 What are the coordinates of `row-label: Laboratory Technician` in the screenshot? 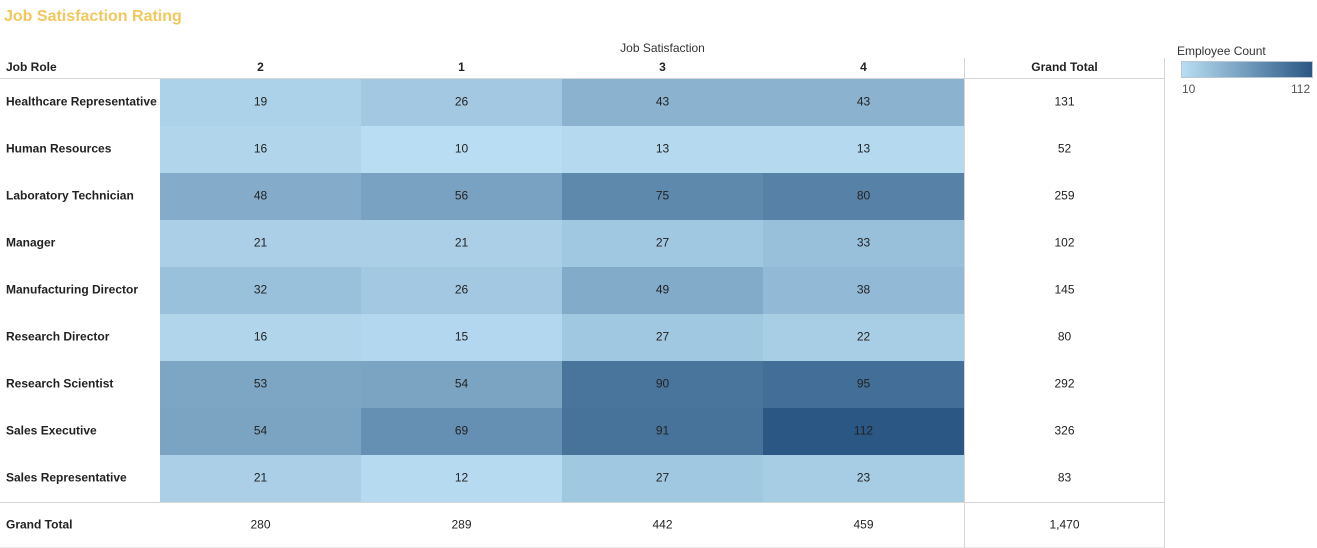 It's located at (70, 196).